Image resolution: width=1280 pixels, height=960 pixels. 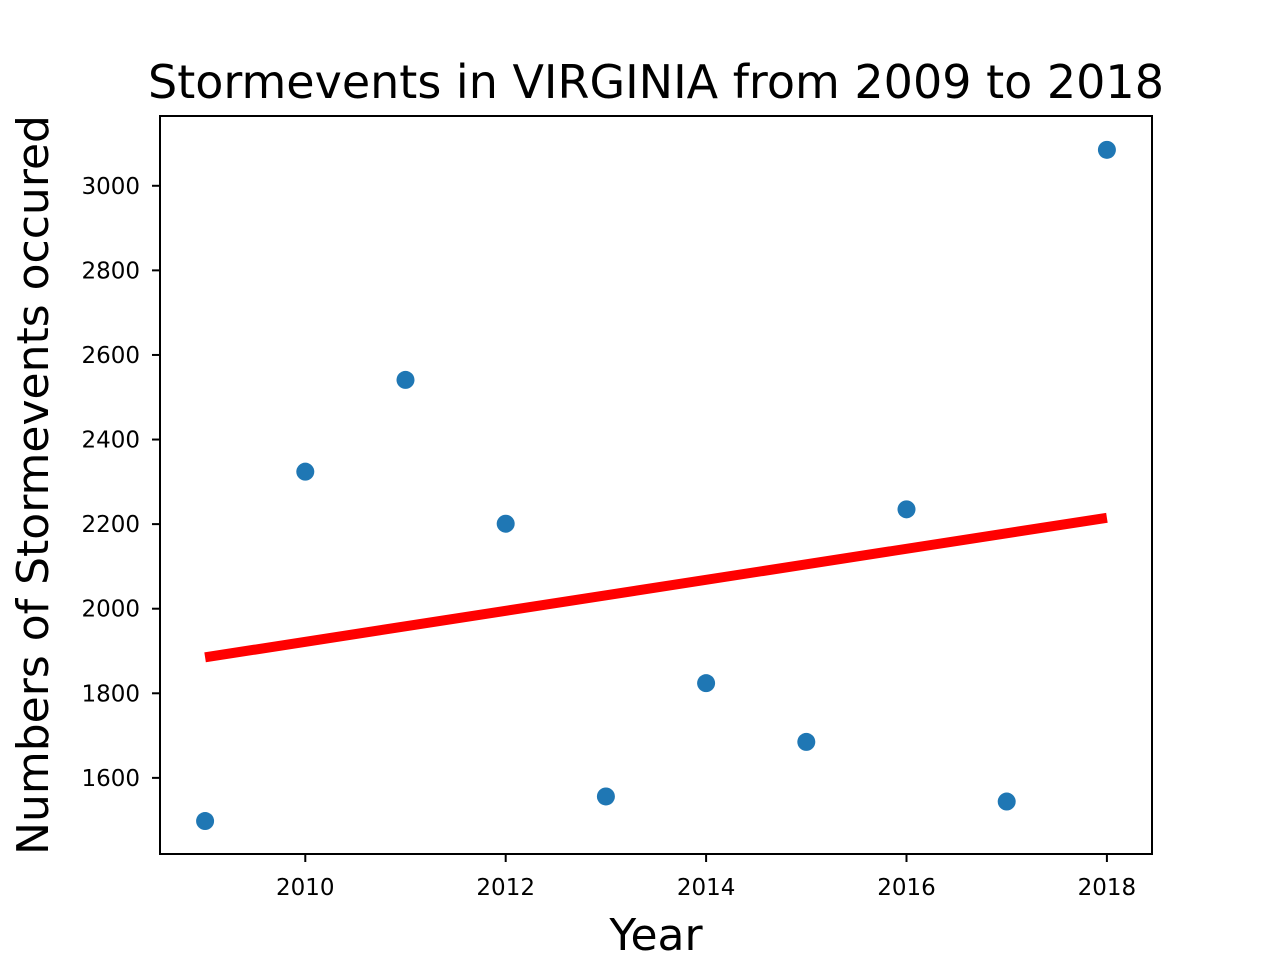 What do you see at coordinates (906, 888) in the screenshot?
I see `x-tick-label: 2016` at bounding box center [906, 888].